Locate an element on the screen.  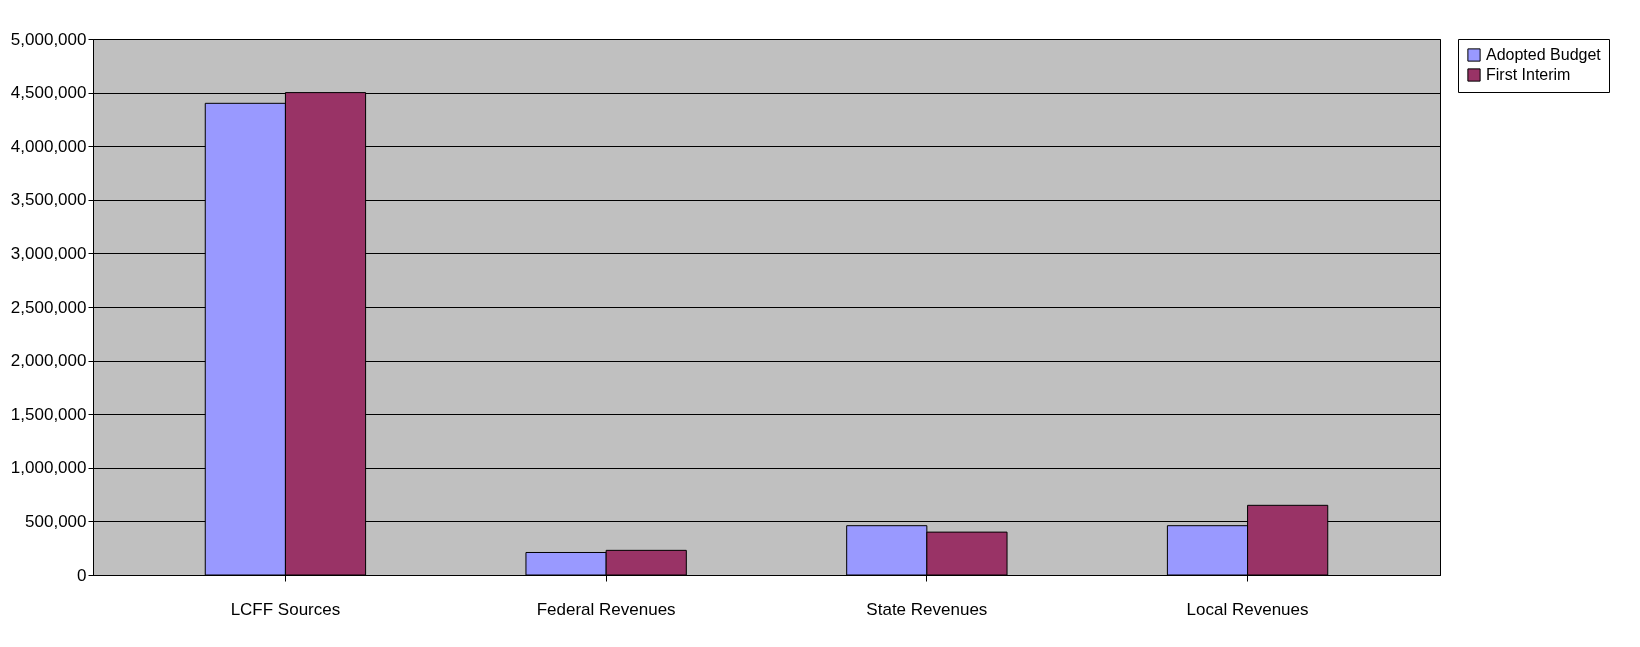
y-tick-label: 5,000,000 is located at coordinates (48, 39).